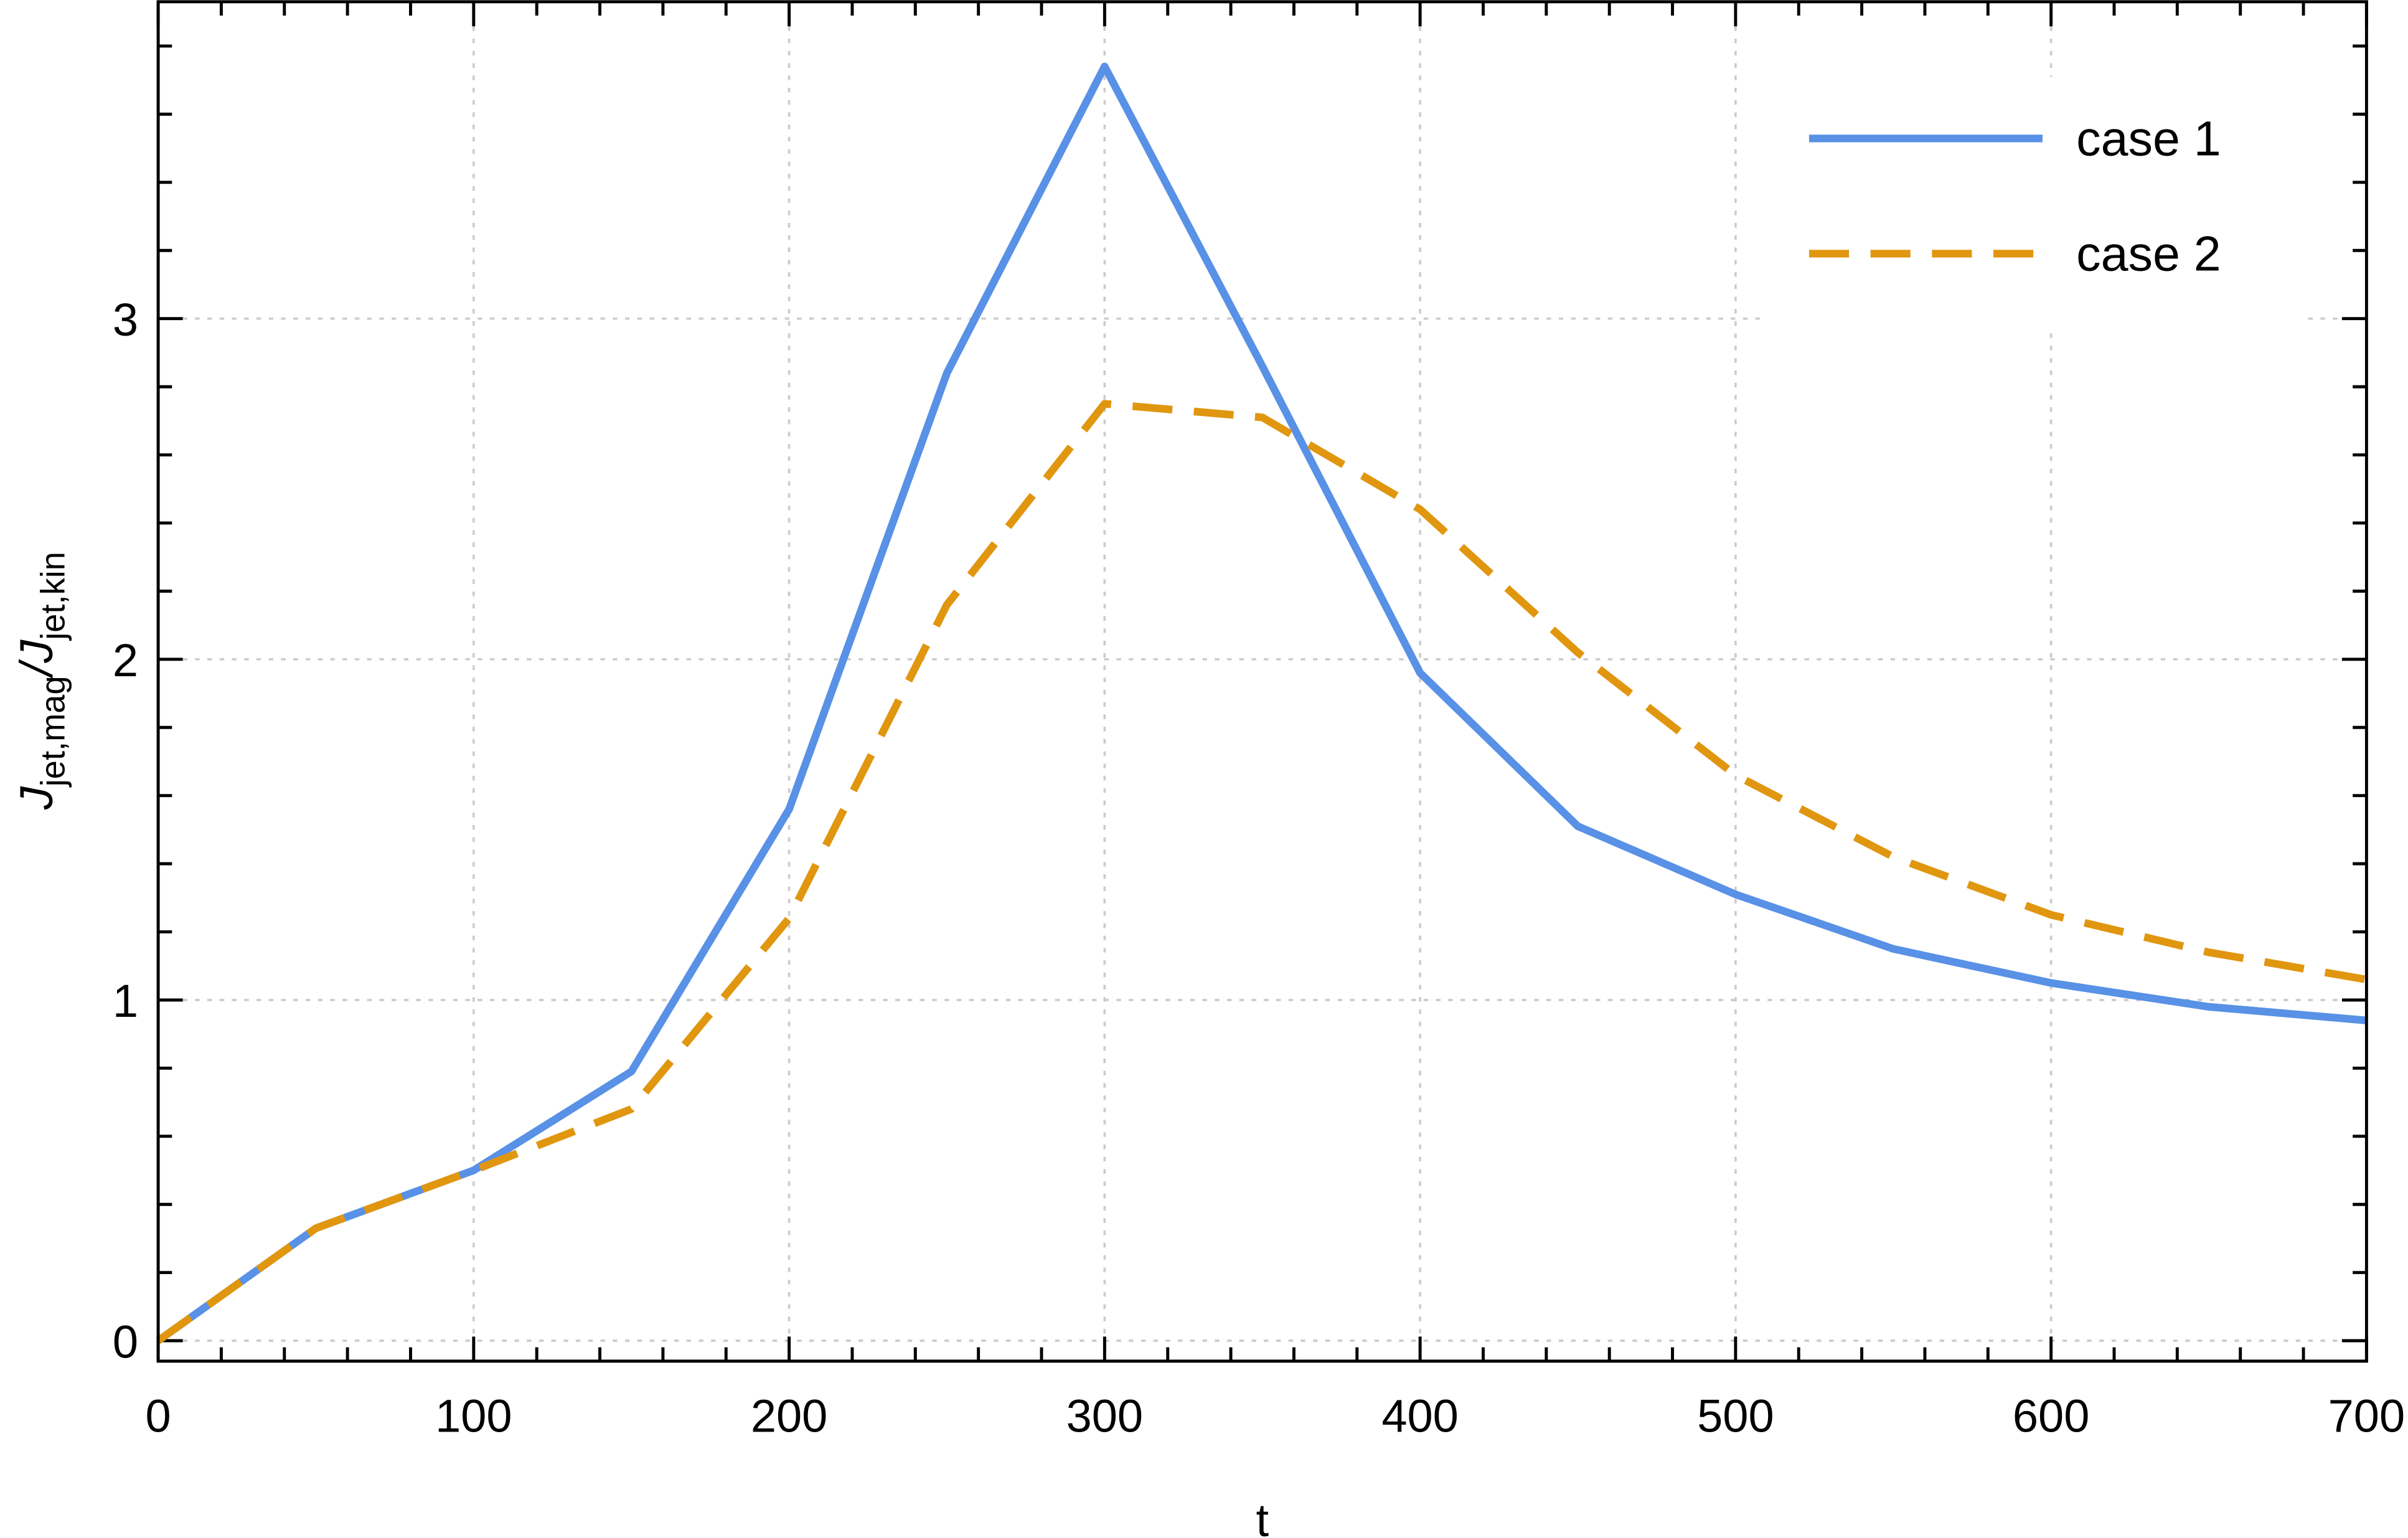 Image resolution: width=2408 pixels, height=1538 pixels. Describe the element at coordinates (1420, 1415) in the screenshot. I see `x-tick-label: 400` at that location.